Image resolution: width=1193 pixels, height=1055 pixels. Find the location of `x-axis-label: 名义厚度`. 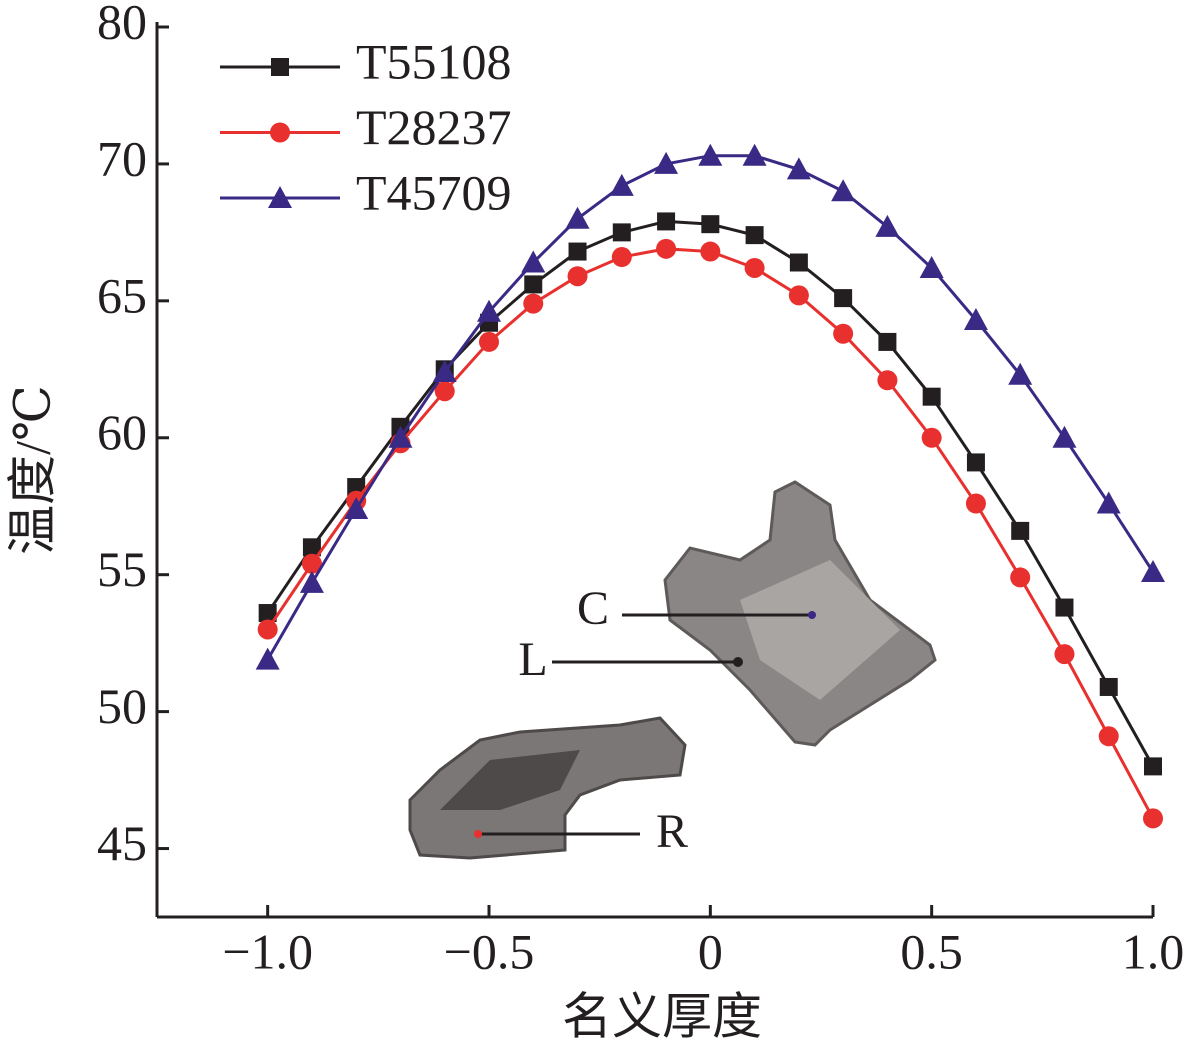

x-axis-label: 名义厚度 is located at coordinates (662, 1016).